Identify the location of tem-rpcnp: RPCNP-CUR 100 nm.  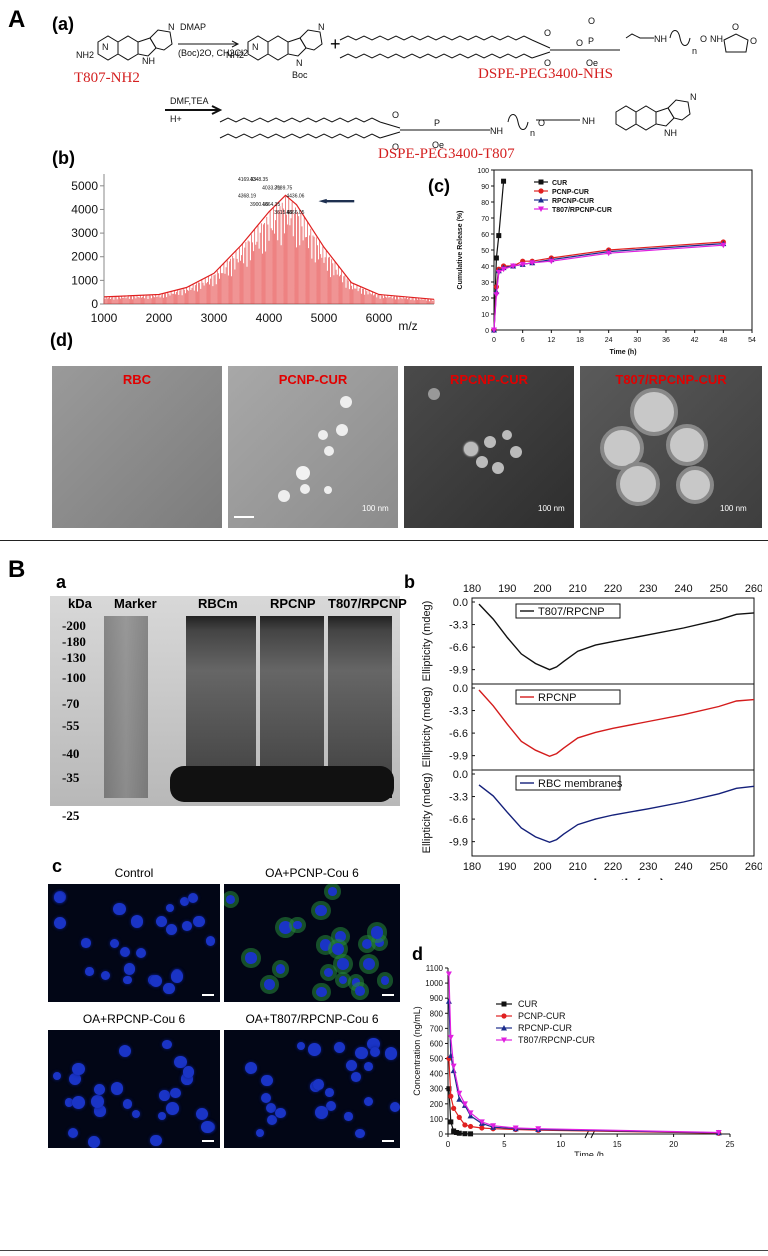
(489, 447).